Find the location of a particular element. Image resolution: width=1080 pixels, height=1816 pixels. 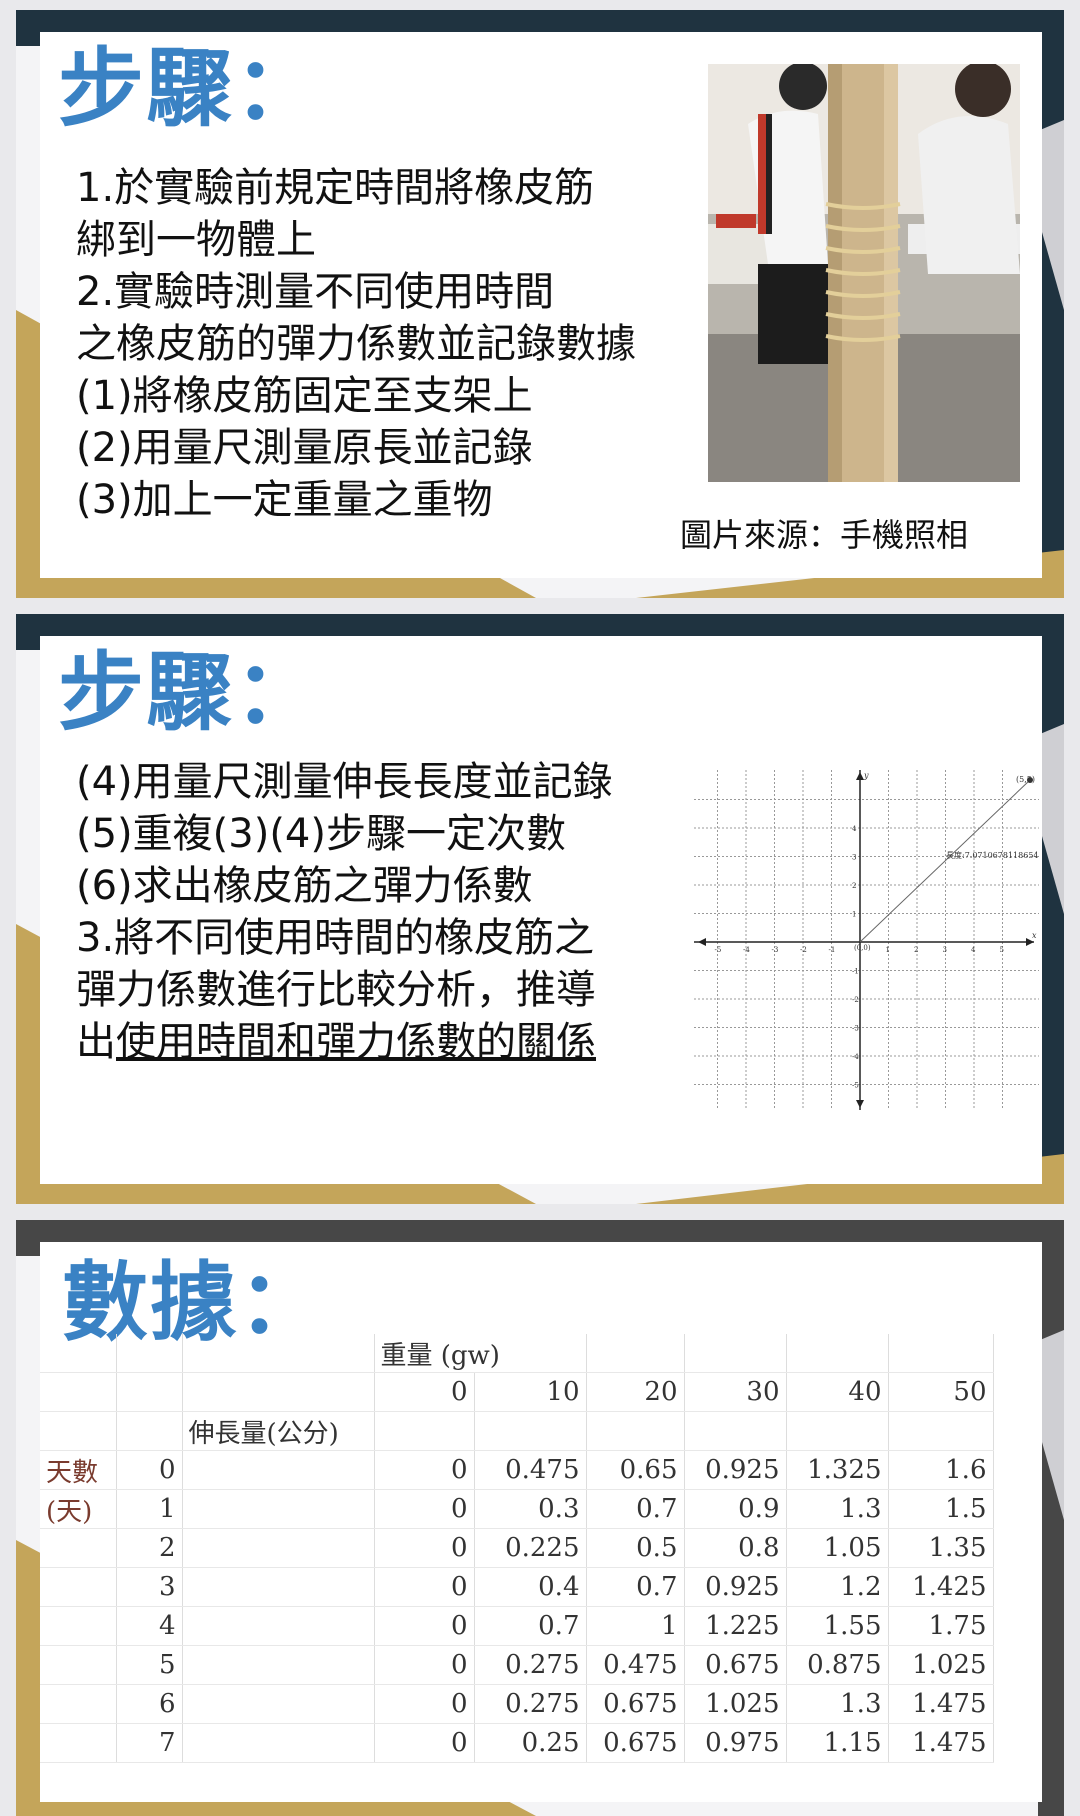

weight-cell: 40 is located at coordinates (837, 1392).